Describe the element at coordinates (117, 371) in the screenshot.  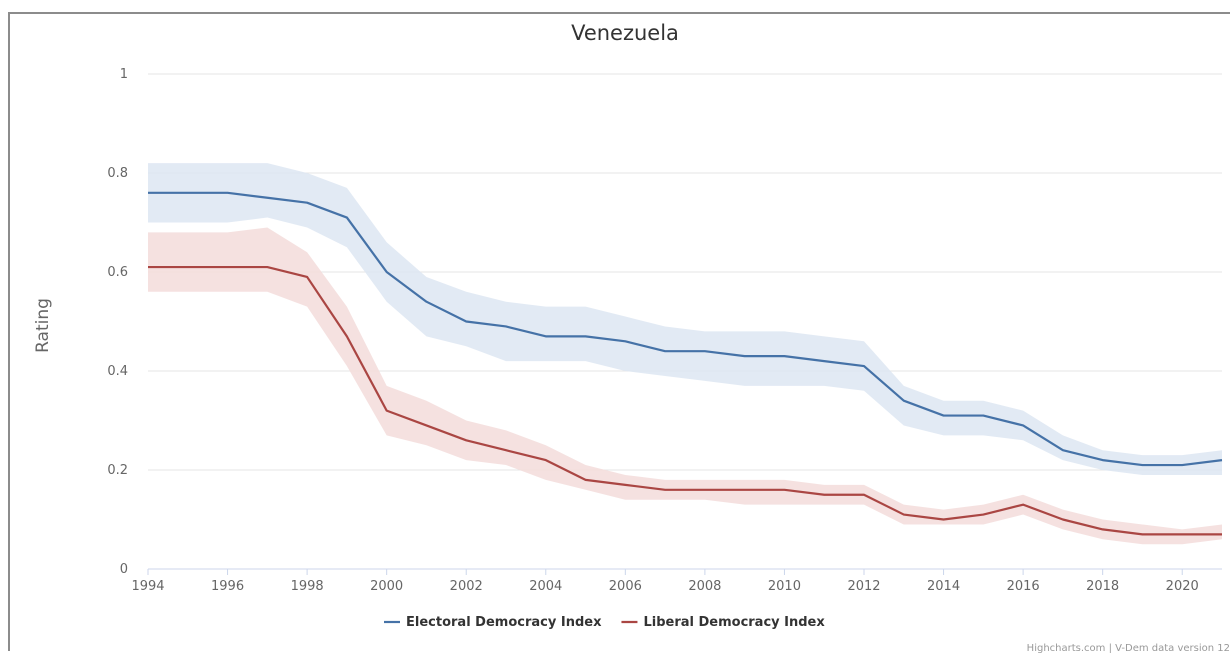
I see `y-tick-label: 0.4` at that location.